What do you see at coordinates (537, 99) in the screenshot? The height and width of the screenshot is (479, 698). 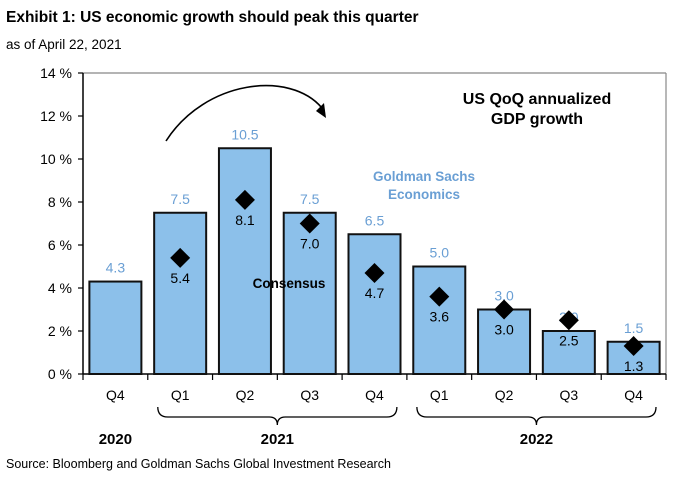 I see `chart-label-line1: US QoQ annualized` at bounding box center [537, 99].